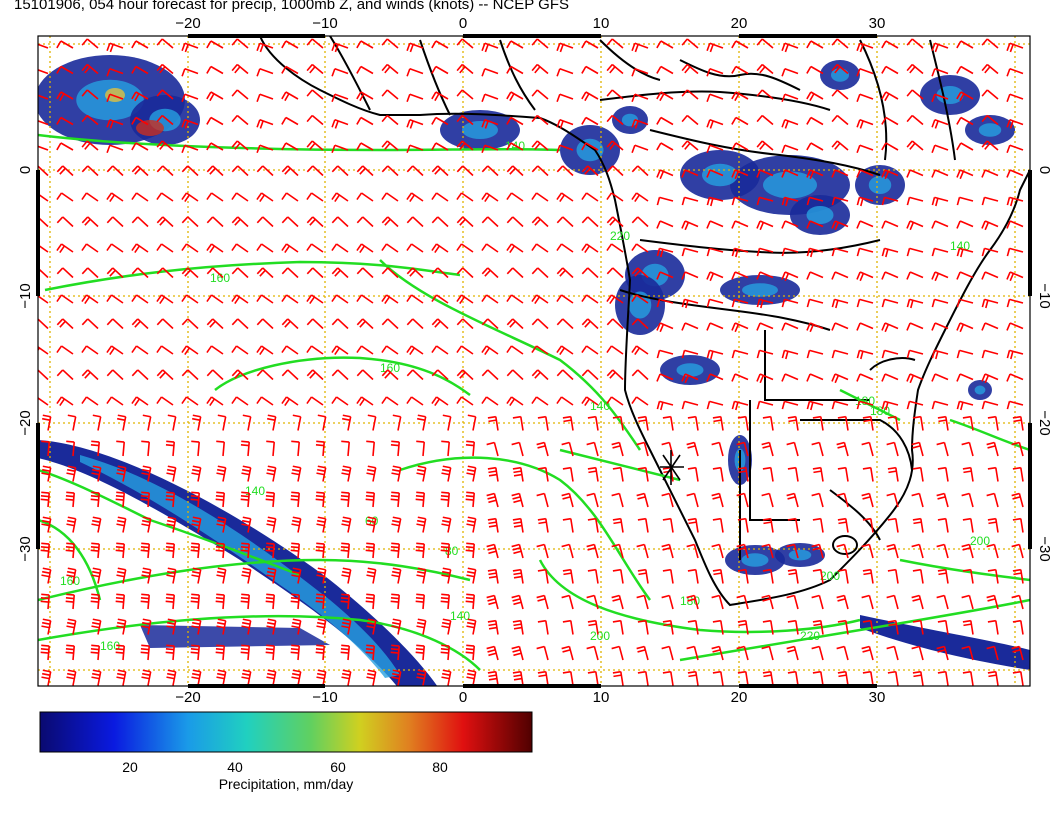 This screenshot has height=816, width=1056. I want to click on colorbar-tick-label: 60, so click(338, 767).